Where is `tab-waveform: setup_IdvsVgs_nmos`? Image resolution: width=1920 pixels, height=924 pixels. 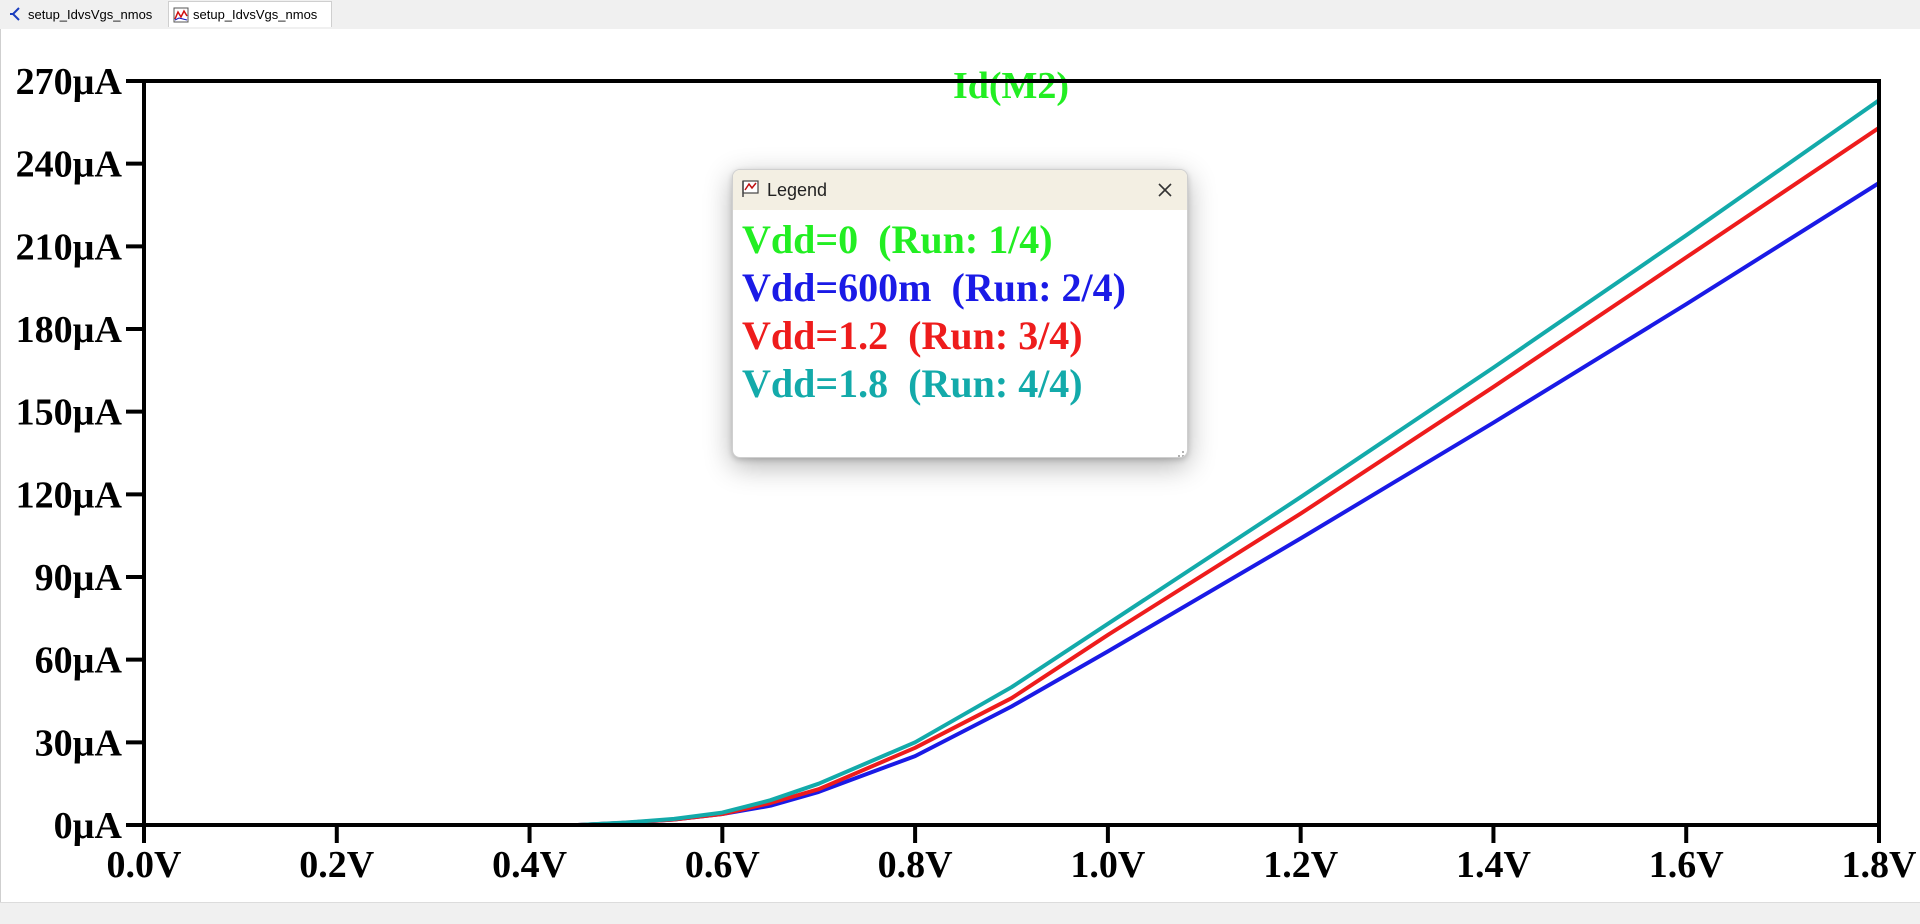
tab-waveform: setup_IdvsVgs_nmos is located at coordinates (250, 14).